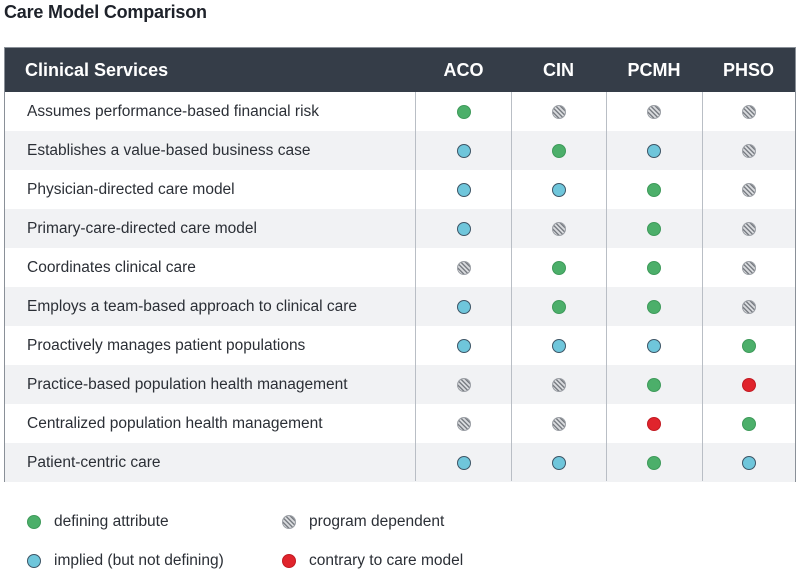  I want to click on table-row: Primary-care-directed care model, so click(400, 228).